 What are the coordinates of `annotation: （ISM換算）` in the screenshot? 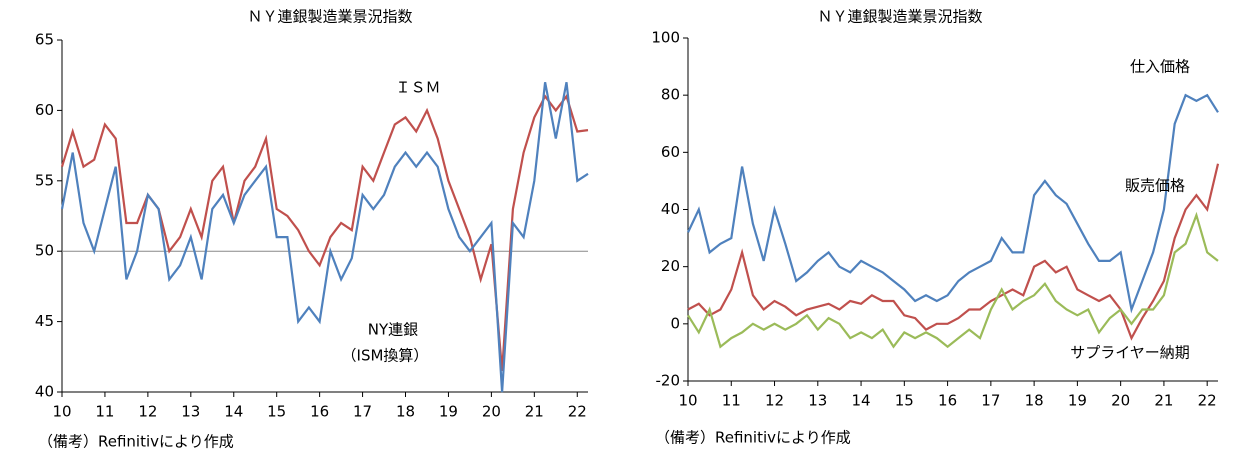 It's located at (385, 356).